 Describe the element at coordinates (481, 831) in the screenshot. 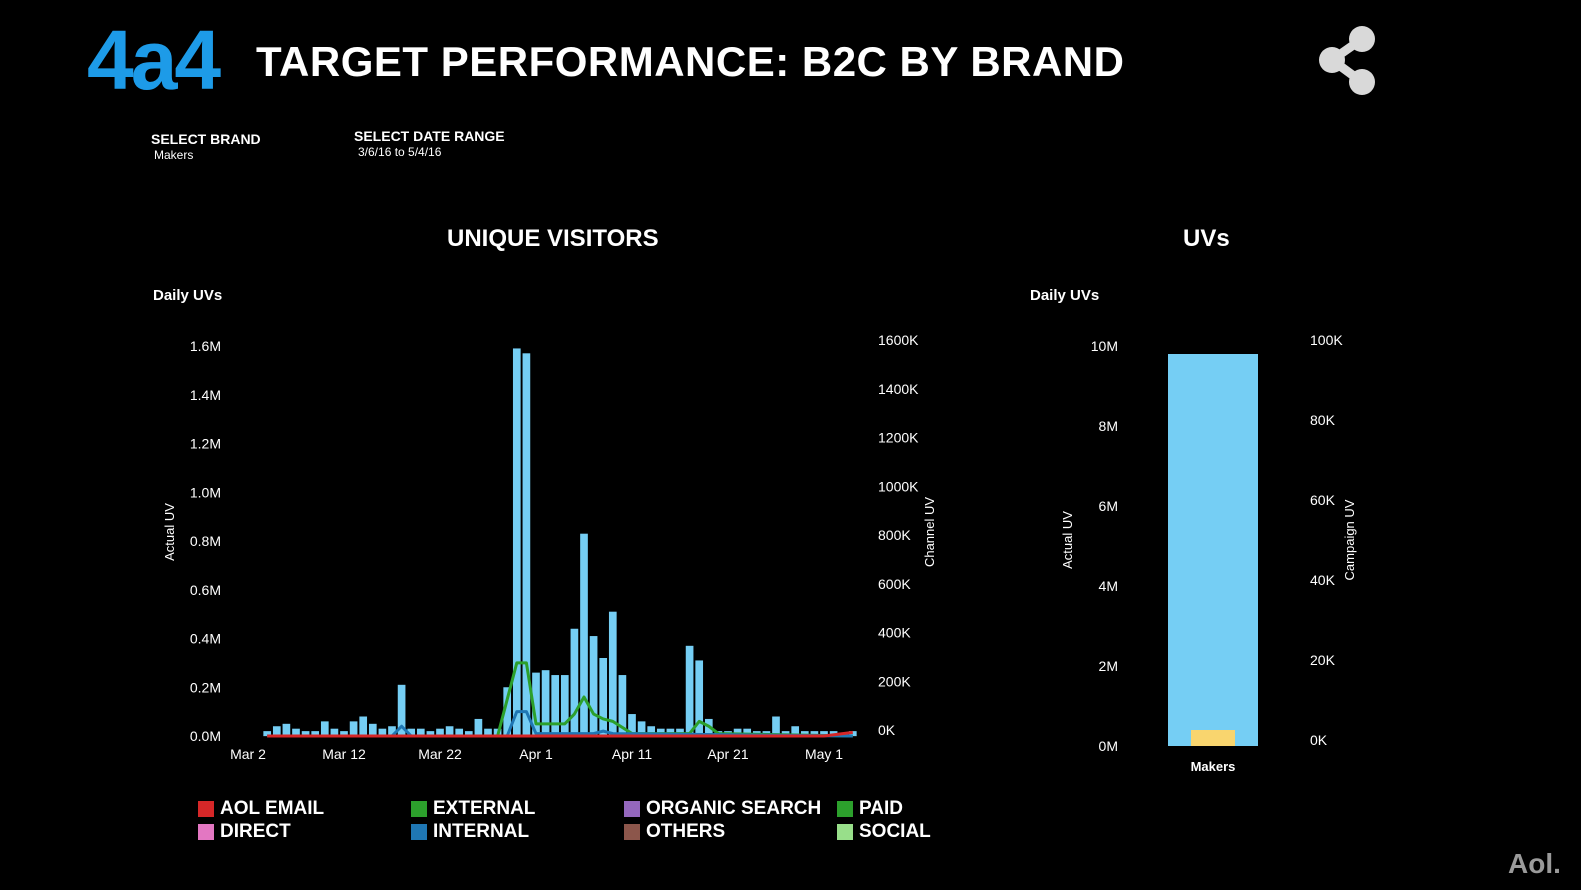

I see `legend-label: INTERNAL` at that location.